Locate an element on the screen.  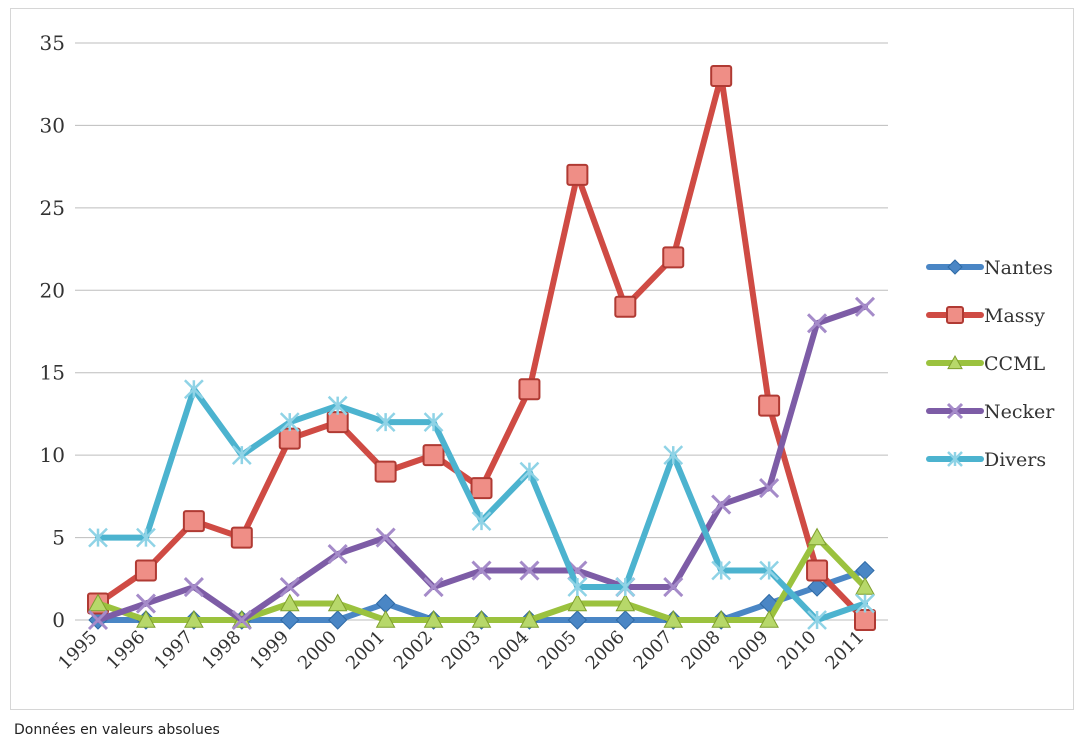
x-tick-label: 2007 is located at coordinates (653, 650).